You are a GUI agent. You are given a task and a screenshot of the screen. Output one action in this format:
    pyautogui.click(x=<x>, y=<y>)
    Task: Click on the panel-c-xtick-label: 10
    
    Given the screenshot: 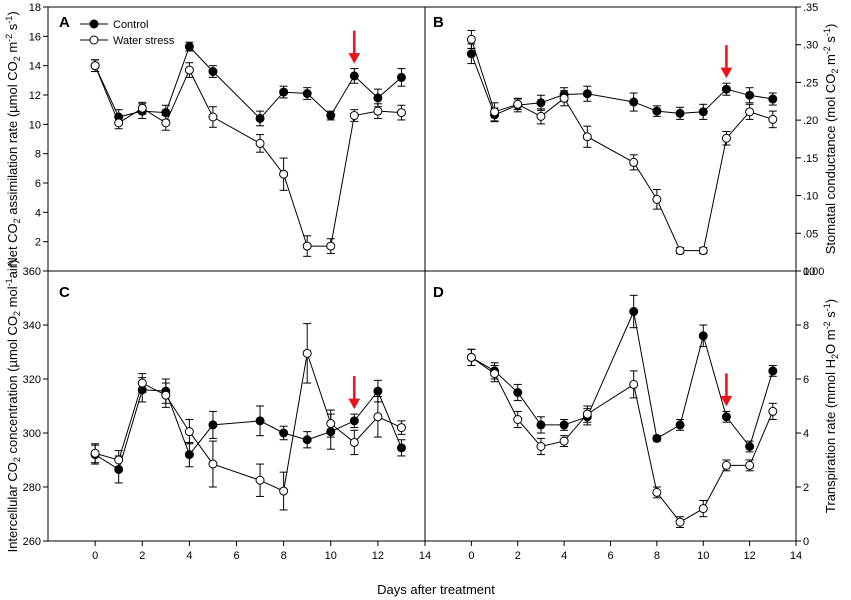 What is the action you would take?
    pyautogui.click(x=331, y=556)
    